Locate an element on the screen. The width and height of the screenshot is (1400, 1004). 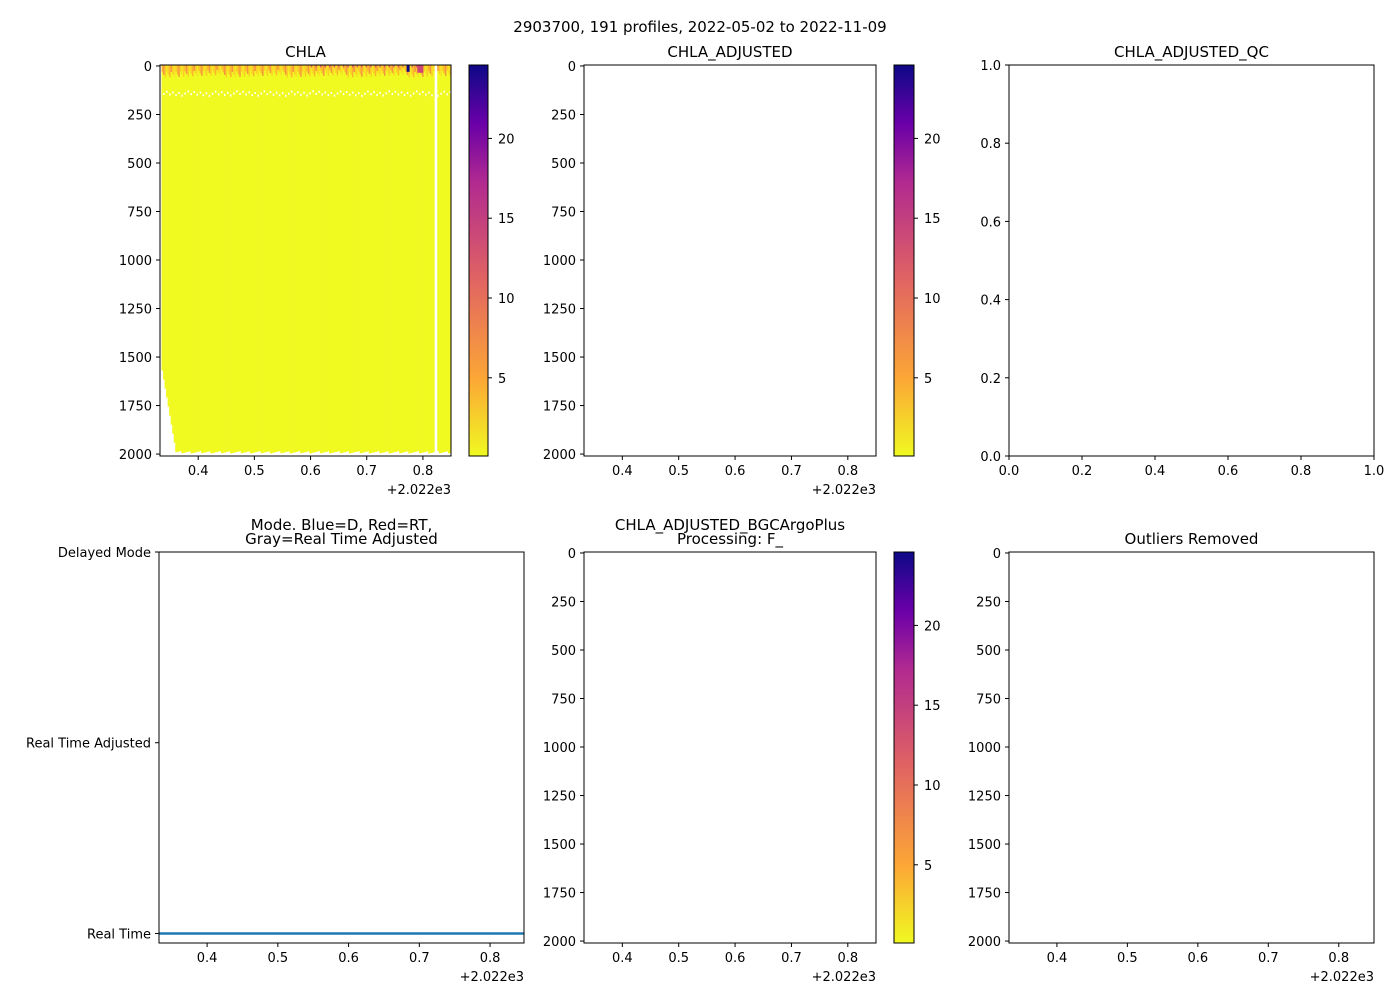
colorbar-tick-label: 20 is located at coordinates (932, 139).